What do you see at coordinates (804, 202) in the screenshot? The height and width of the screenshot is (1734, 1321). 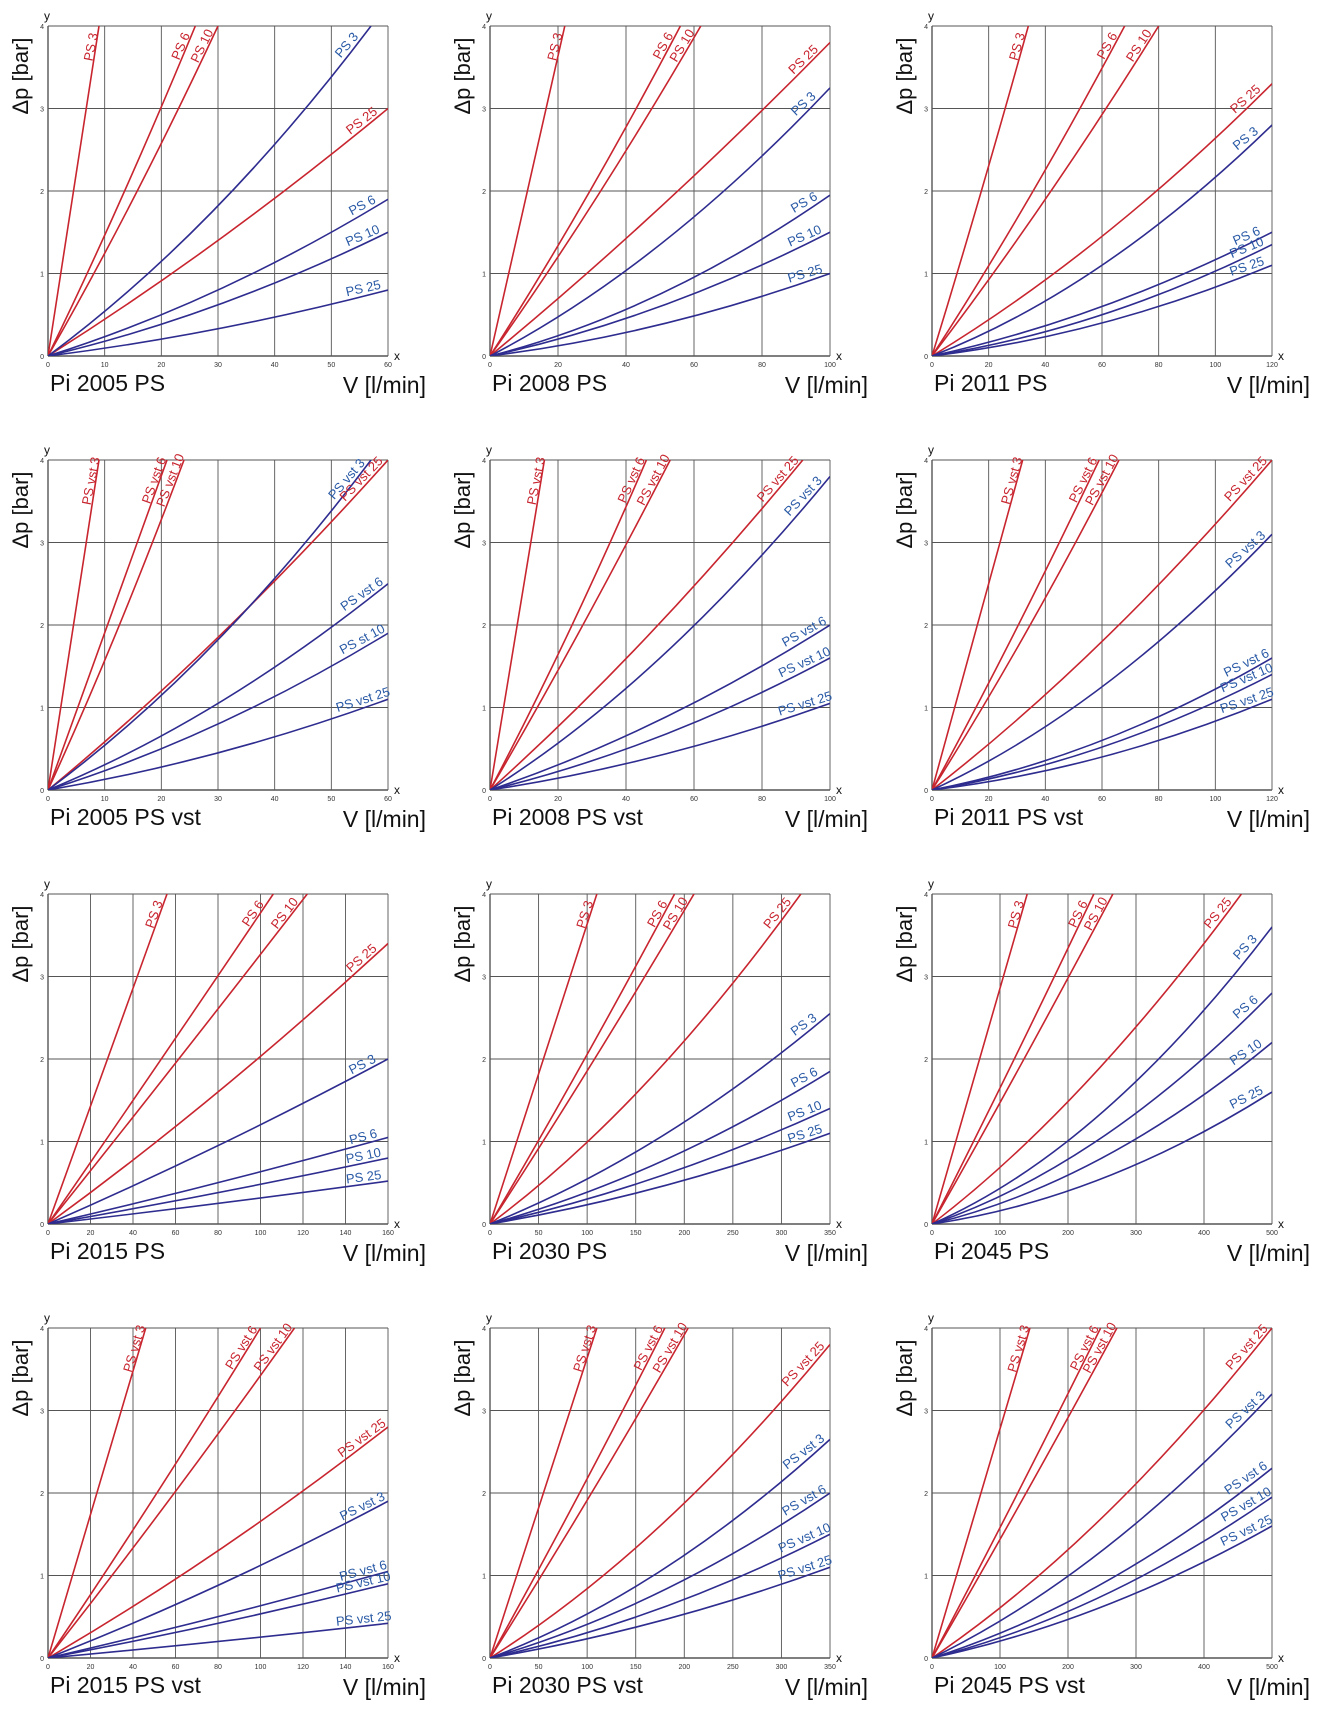 I see `curve-label: PS 6` at bounding box center [804, 202].